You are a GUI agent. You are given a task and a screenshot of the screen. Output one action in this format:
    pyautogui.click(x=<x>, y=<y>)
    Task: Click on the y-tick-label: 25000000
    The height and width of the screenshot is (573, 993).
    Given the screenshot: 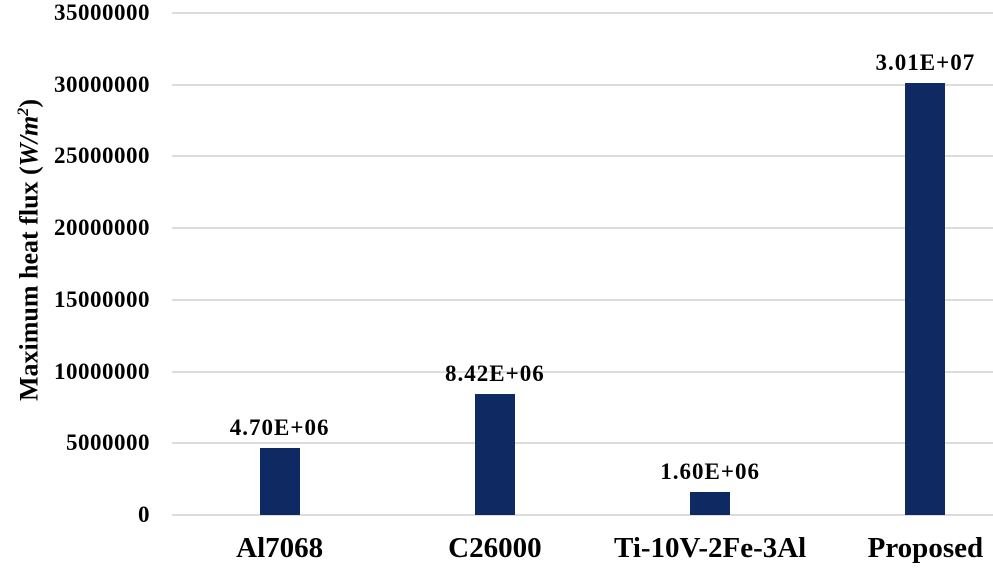 What is the action you would take?
    pyautogui.click(x=102, y=156)
    